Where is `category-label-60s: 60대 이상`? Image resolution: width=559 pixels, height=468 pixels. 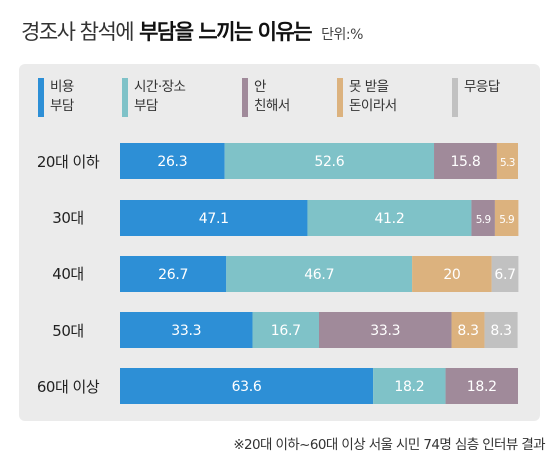 category-label-60s: 60대 이상 is located at coordinates (68, 387).